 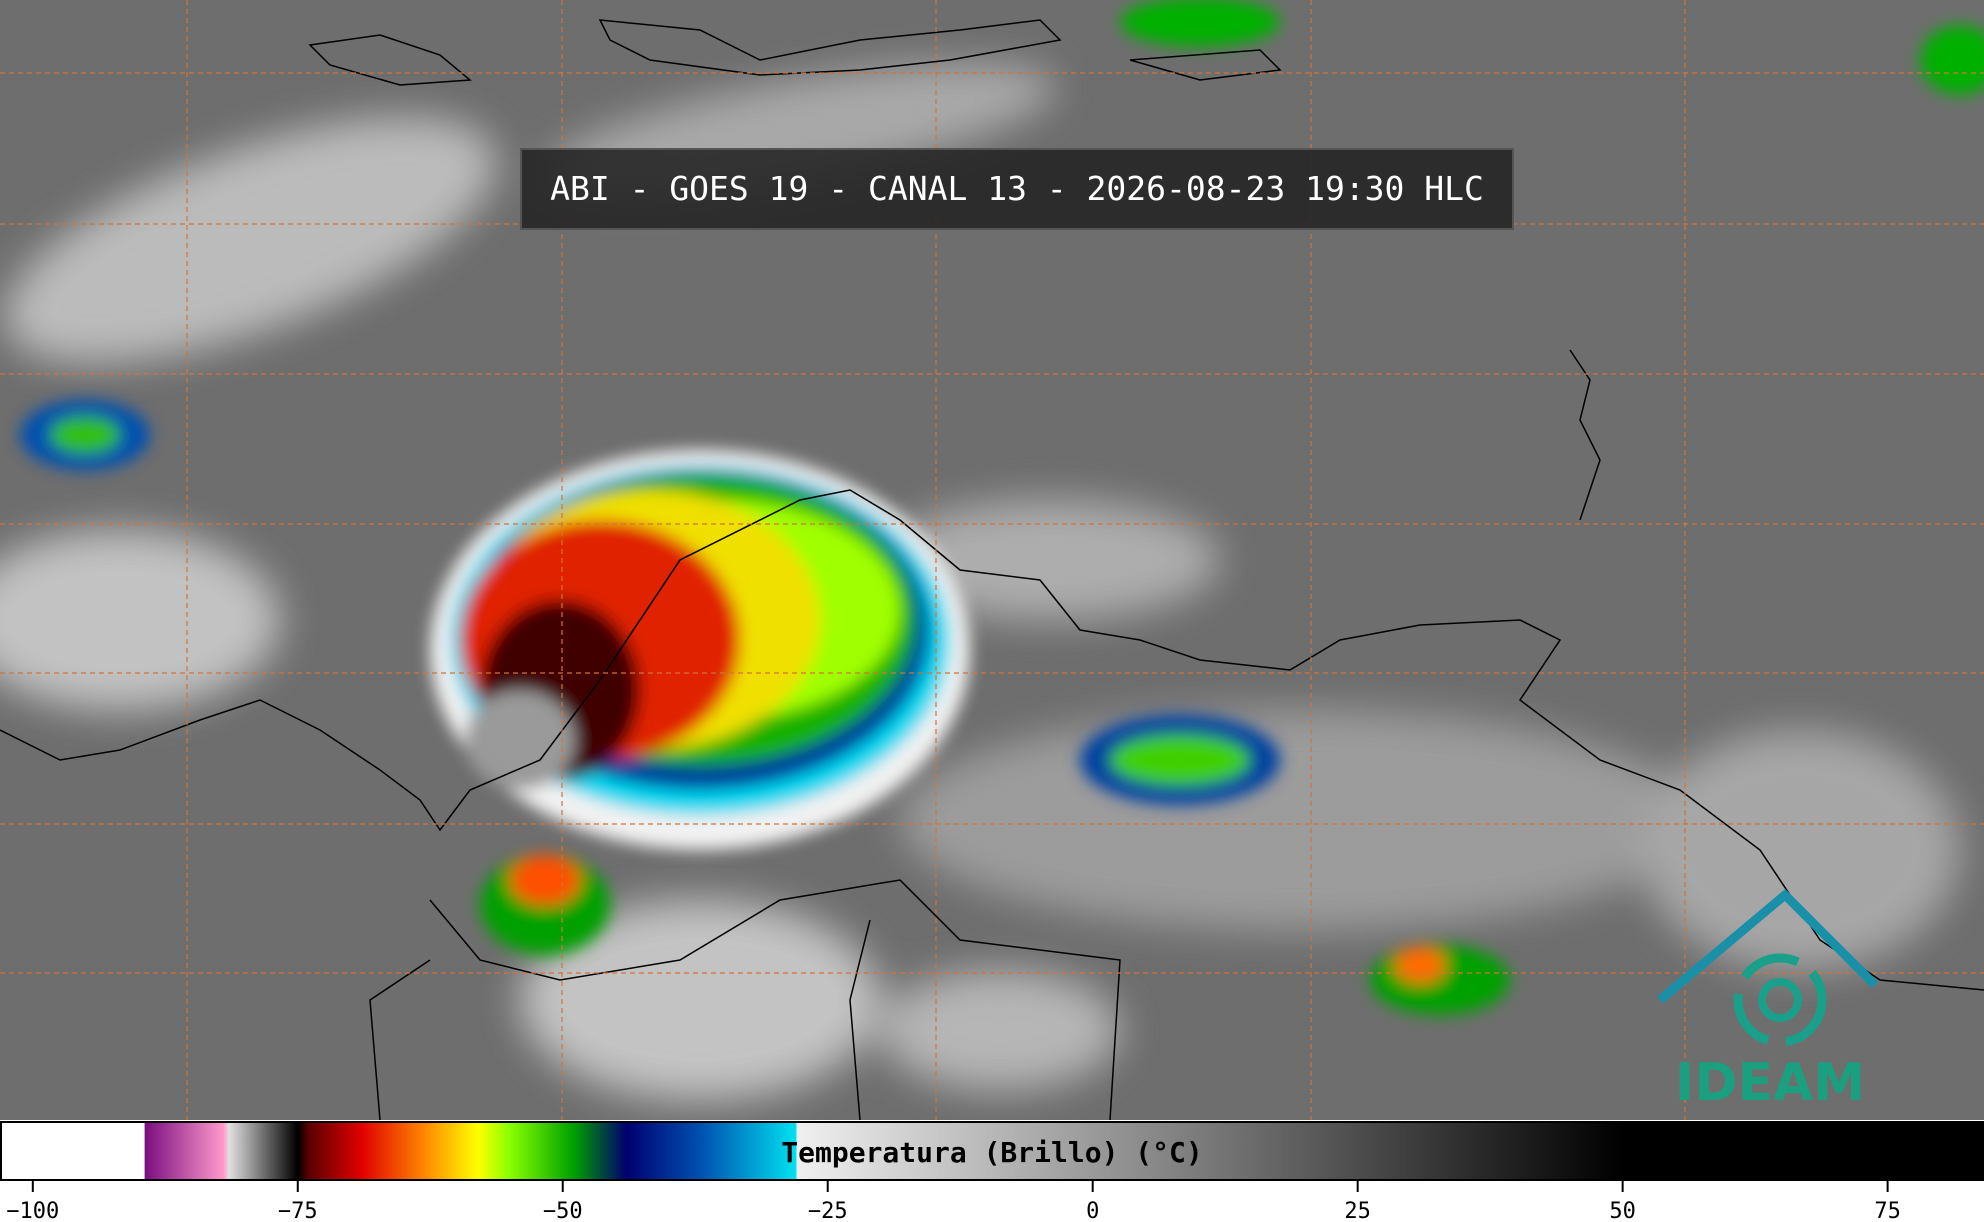 What do you see at coordinates (1770, 1083) in the screenshot?
I see `logo-text: IDEAM` at bounding box center [1770, 1083].